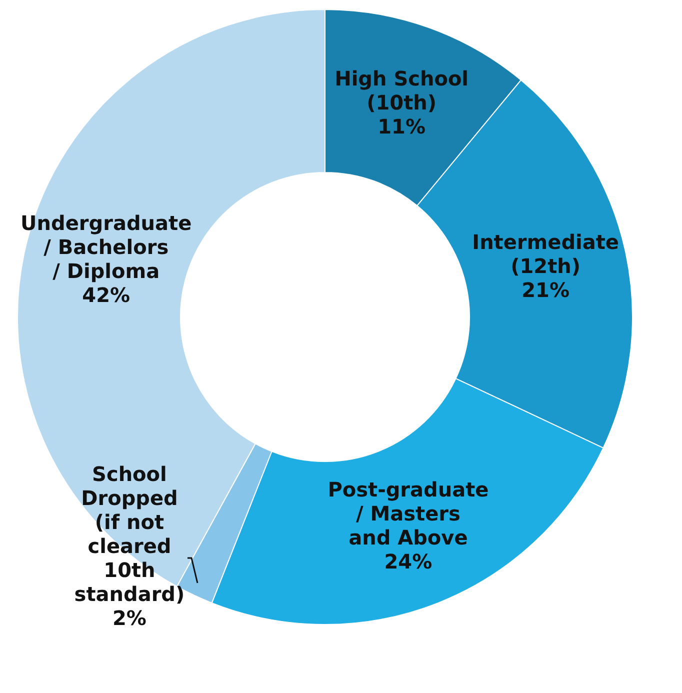  What do you see at coordinates (129, 618) in the screenshot?
I see `data-label: 2%` at bounding box center [129, 618].